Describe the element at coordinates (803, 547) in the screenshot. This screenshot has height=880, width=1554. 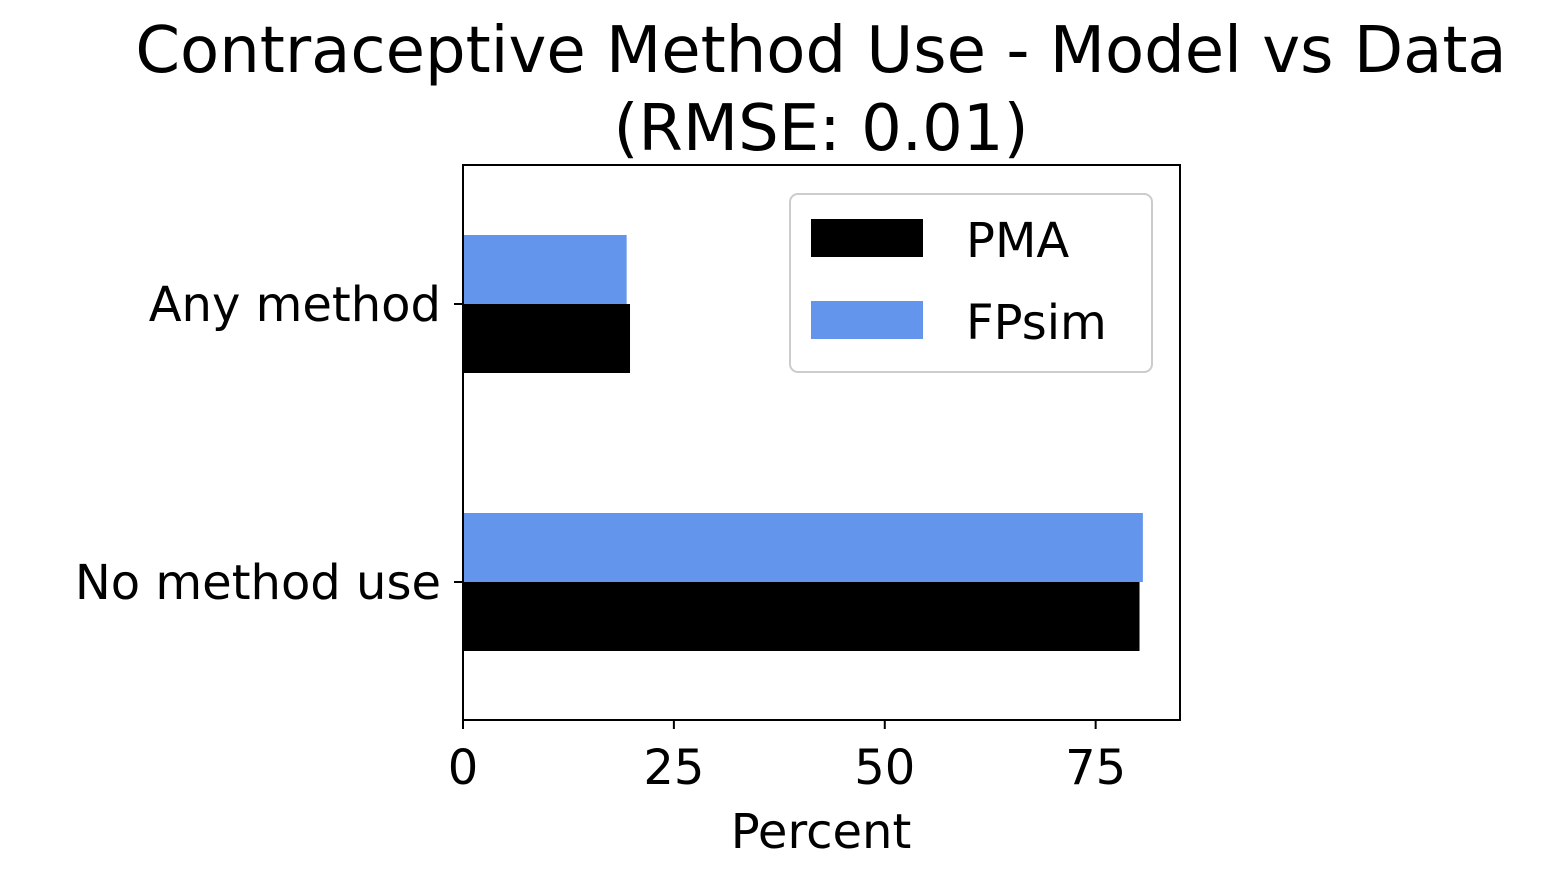
I see `bar-fpsim-no-method-use` at that location.